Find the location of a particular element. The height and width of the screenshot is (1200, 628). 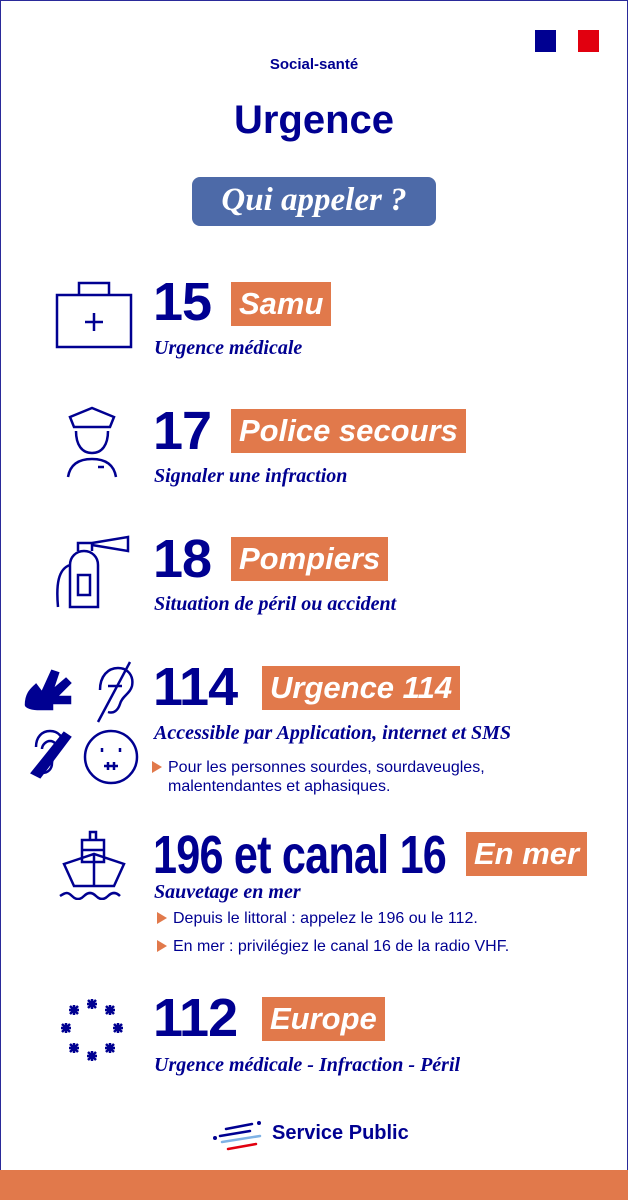

fire-extinguisher-icon is located at coordinates (93, 572).